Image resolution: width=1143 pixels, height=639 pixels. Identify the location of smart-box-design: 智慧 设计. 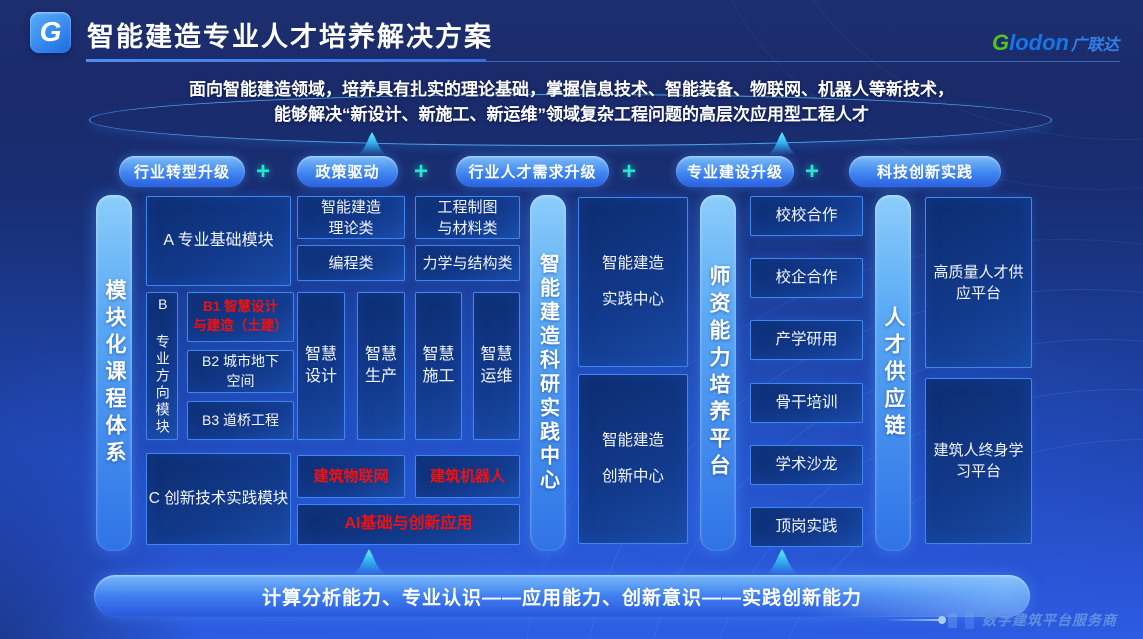
(321, 366).